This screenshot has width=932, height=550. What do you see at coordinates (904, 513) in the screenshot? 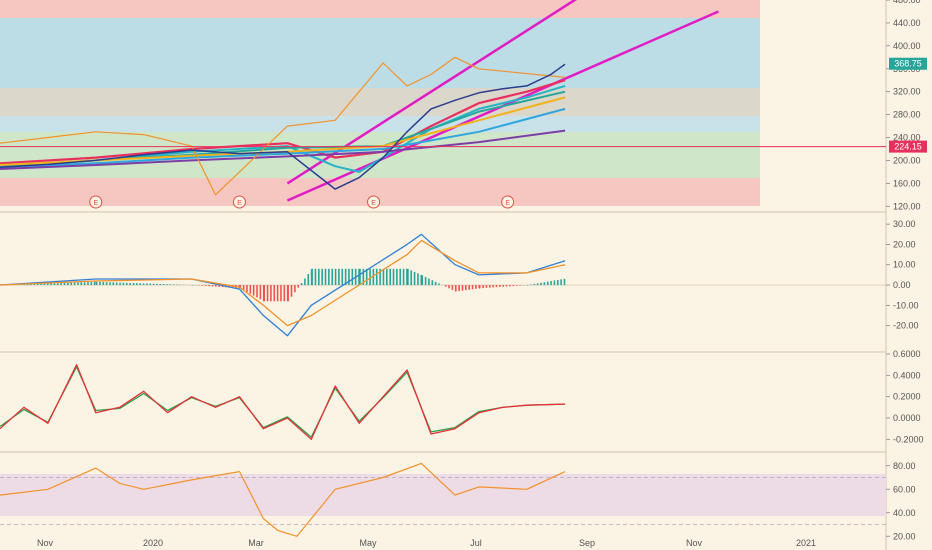
I see `rsi-tick-label: 40.00` at bounding box center [904, 513].